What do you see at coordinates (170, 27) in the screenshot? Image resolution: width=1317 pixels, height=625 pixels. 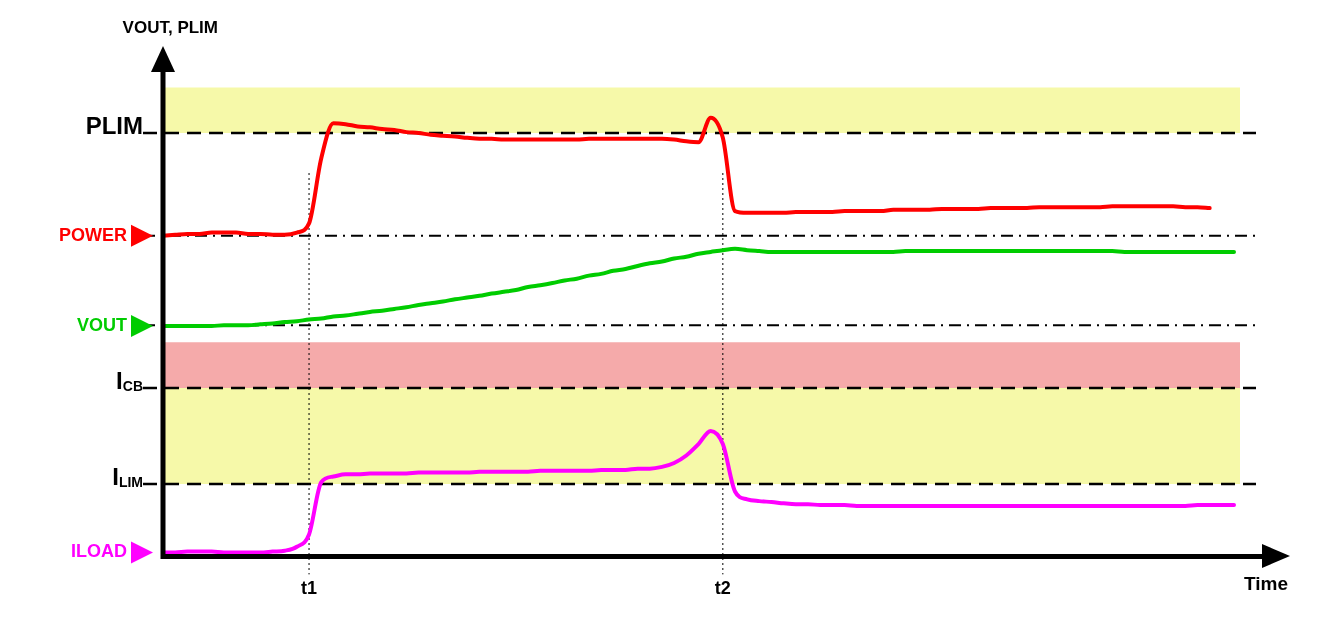 I see `y-axis-title: VOUT, PLIM` at bounding box center [170, 27].